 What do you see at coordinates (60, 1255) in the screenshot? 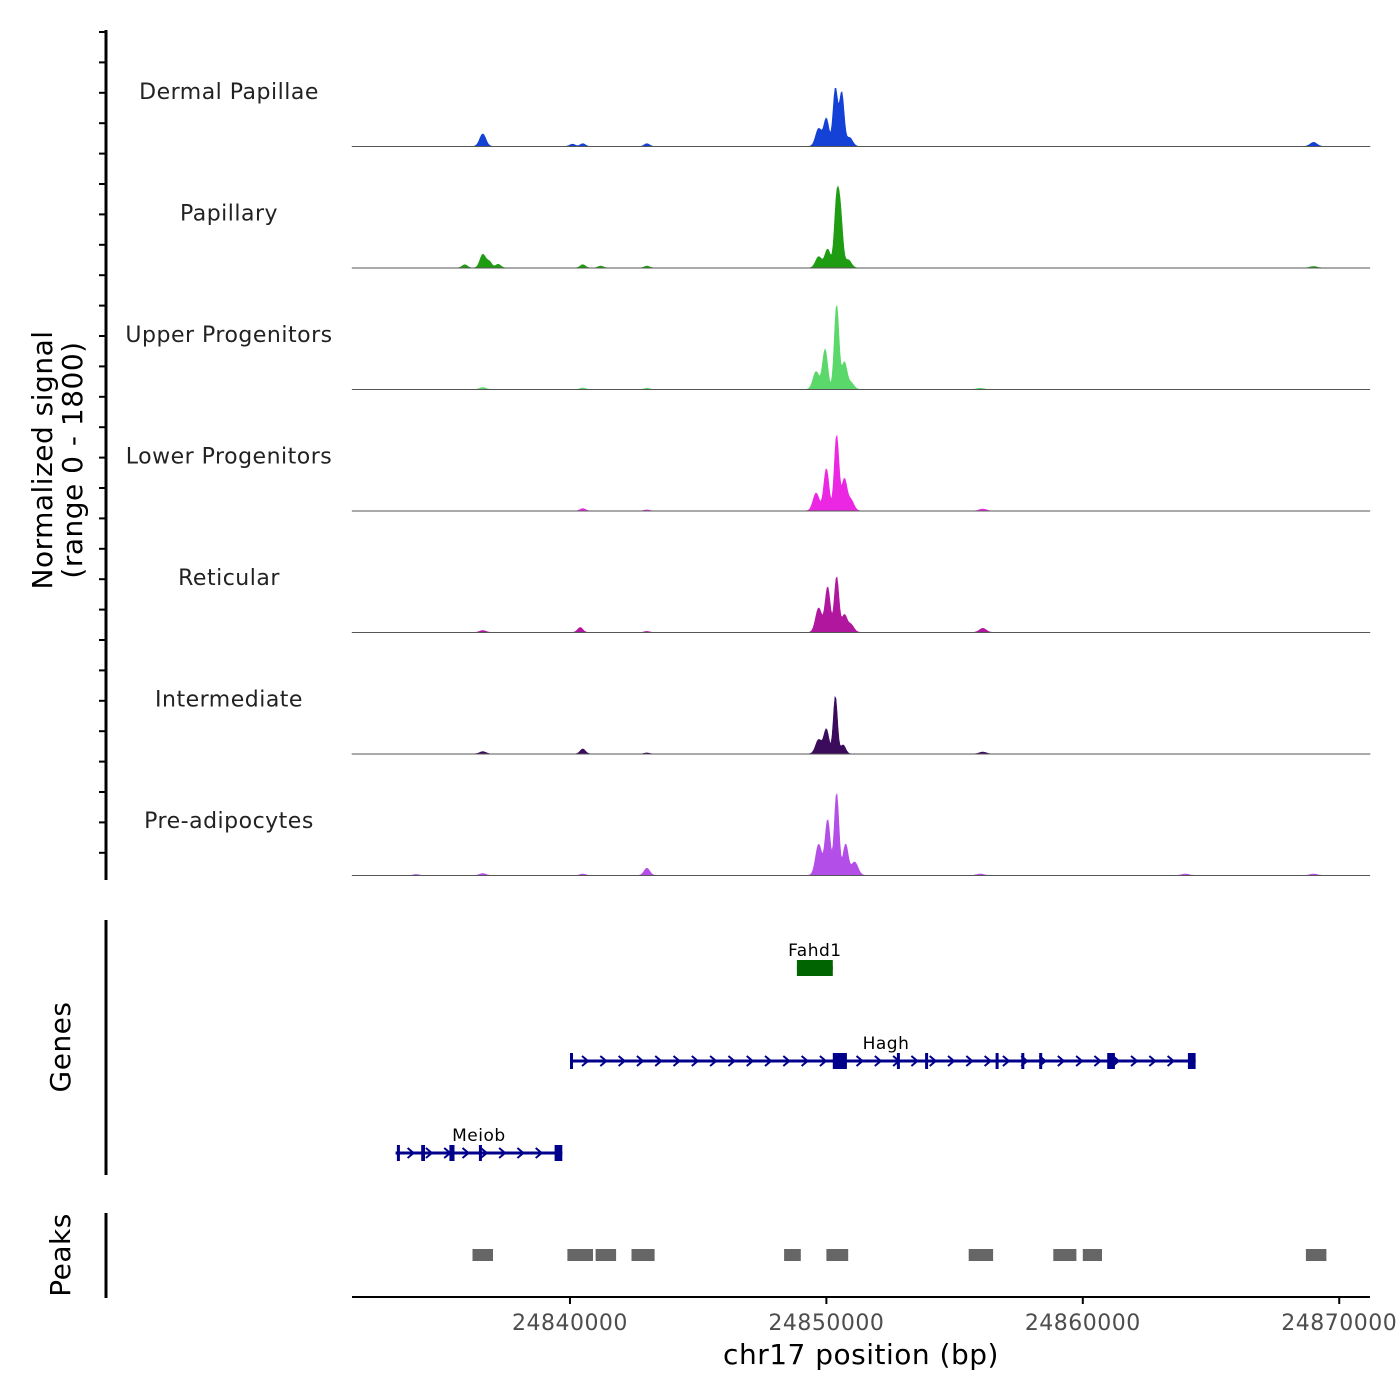
I see `peaks-panel-title: Peaks` at bounding box center [60, 1255].